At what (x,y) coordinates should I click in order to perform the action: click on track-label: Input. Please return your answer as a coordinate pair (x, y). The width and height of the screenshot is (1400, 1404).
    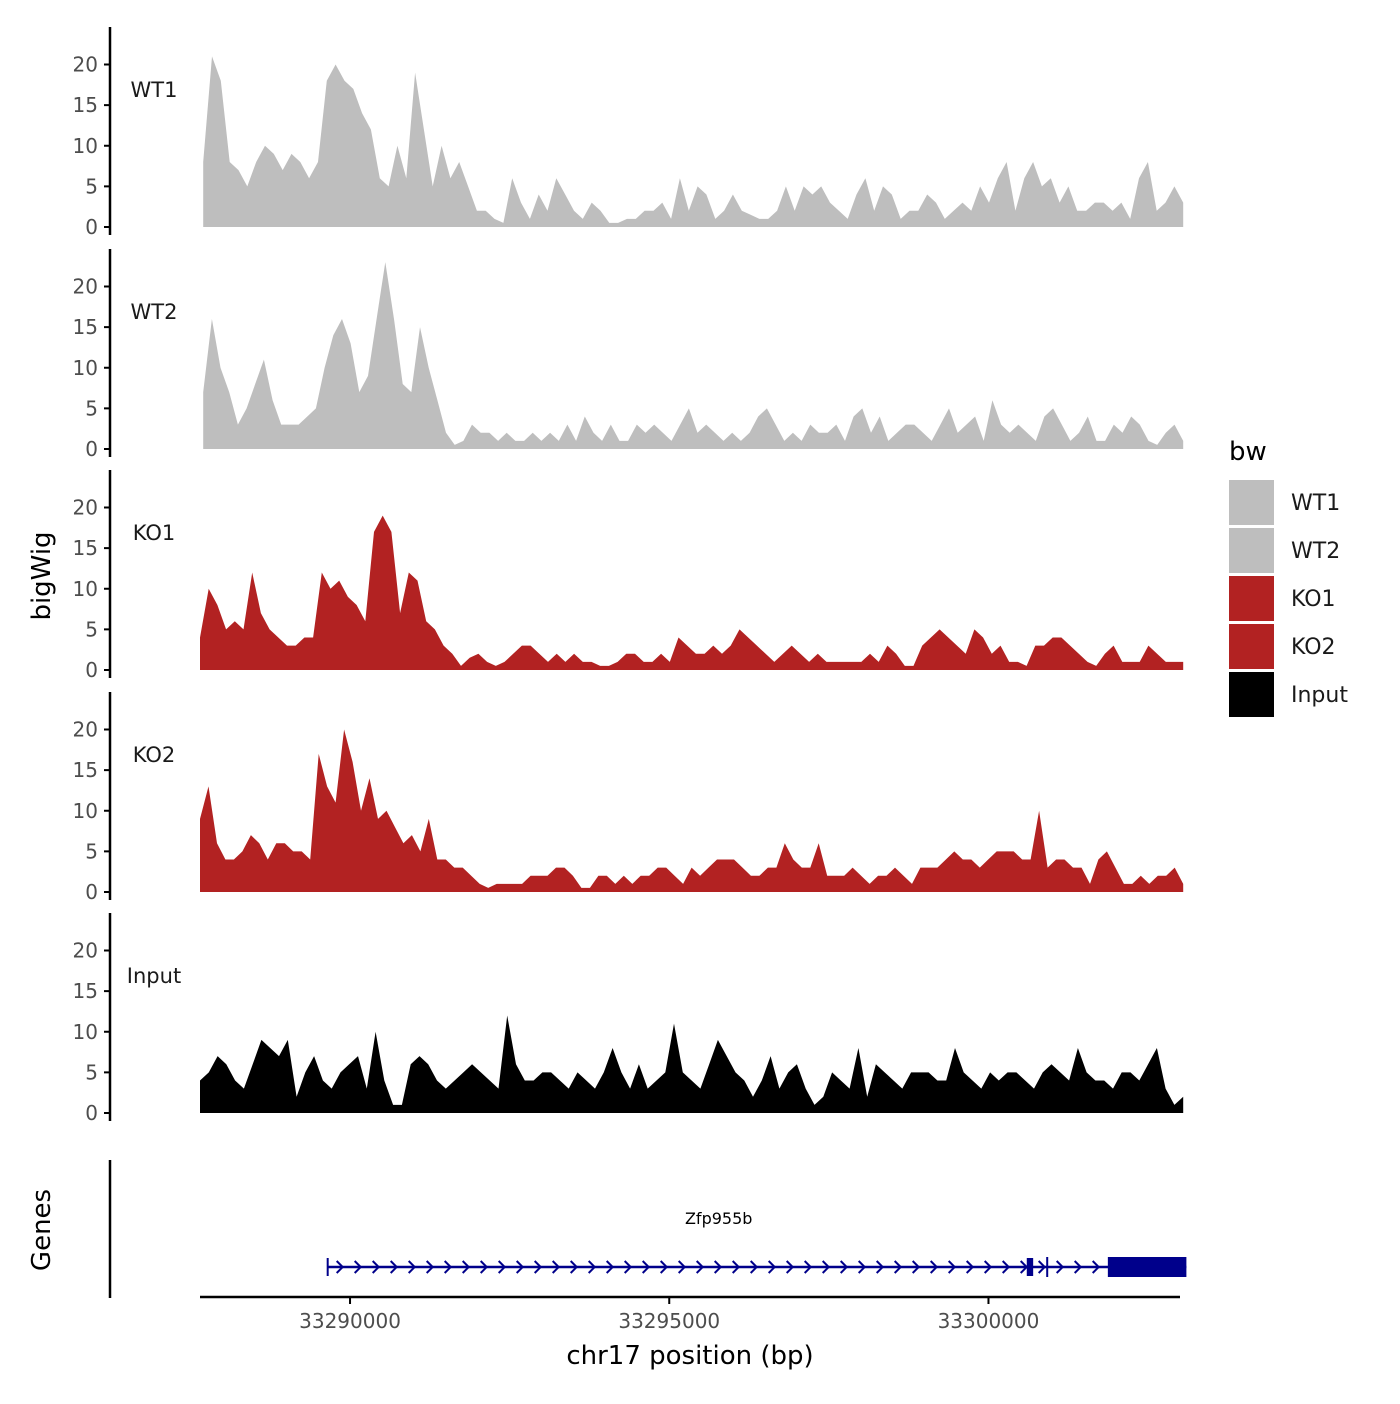
    Looking at the image, I should click on (154, 976).